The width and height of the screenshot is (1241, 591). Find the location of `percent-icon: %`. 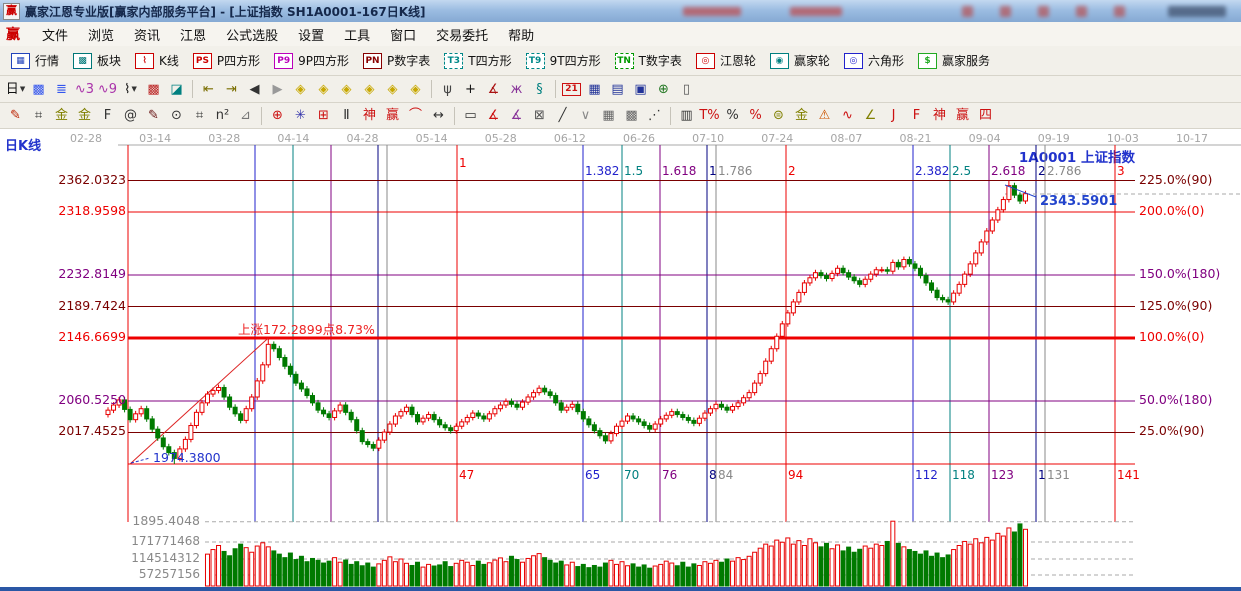

percent-icon: % is located at coordinates (732, 115).